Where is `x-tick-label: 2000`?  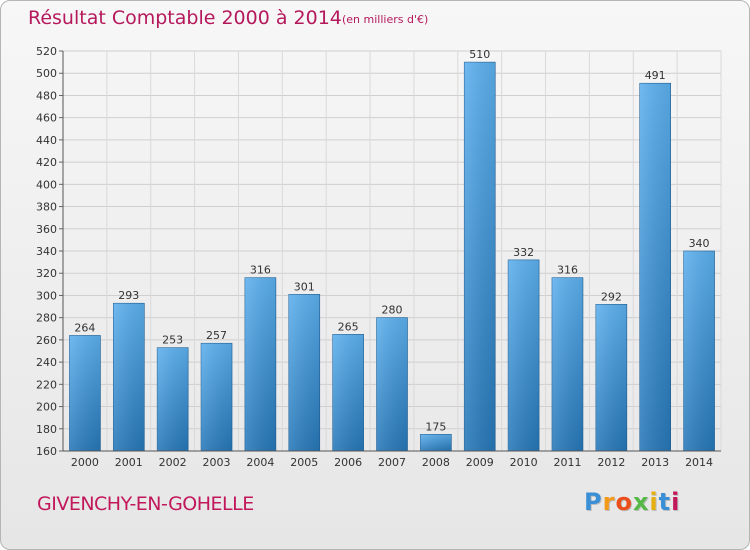 x-tick-label: 2000 is located at coordinates (85, 462).